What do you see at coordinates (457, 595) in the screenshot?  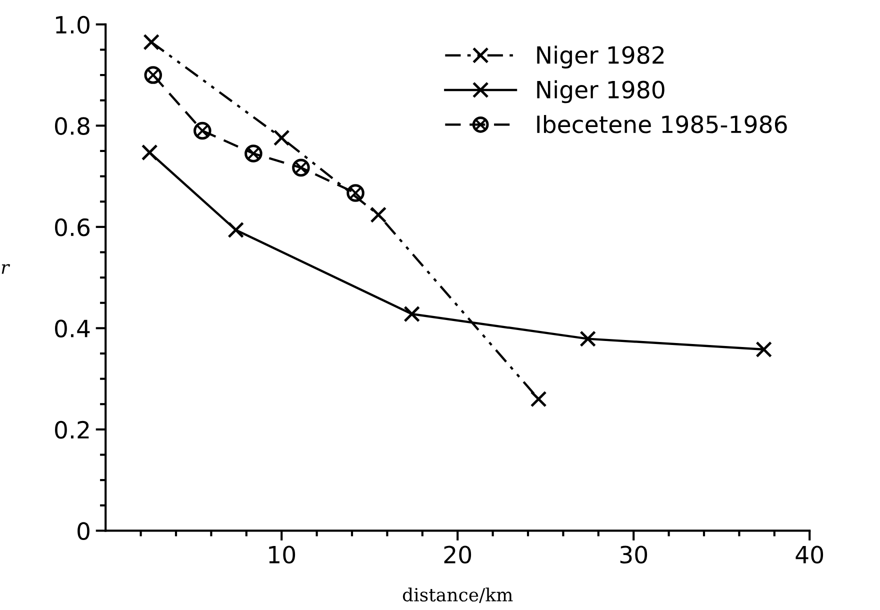 I see `x-axis-title: distance/km` at bounding box center [457, 595].